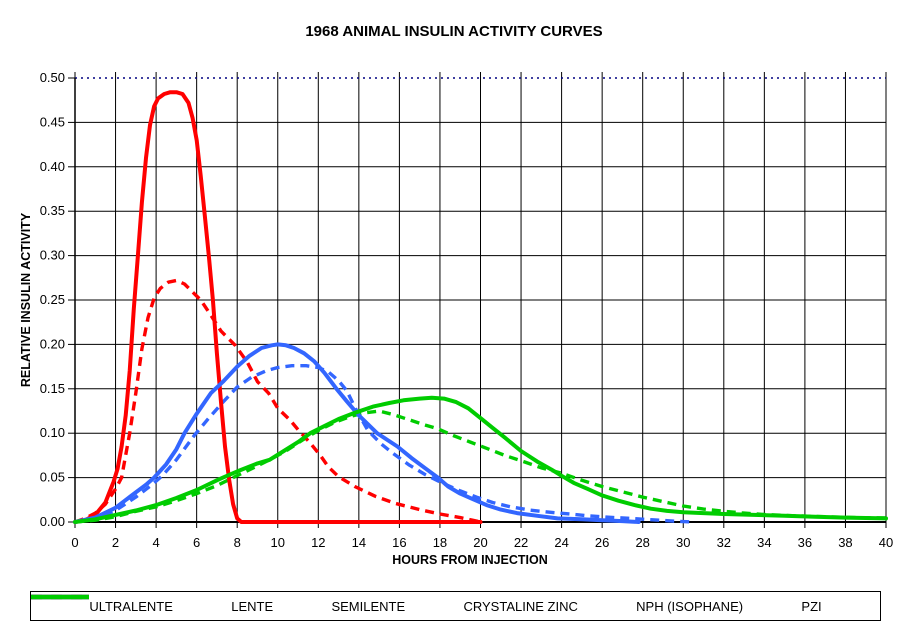 The height and width of the screenshot is (623, 911). Describe the element at coordinates (278, 542) in the screenshot. I see `x-tick-label: 10` at that location.